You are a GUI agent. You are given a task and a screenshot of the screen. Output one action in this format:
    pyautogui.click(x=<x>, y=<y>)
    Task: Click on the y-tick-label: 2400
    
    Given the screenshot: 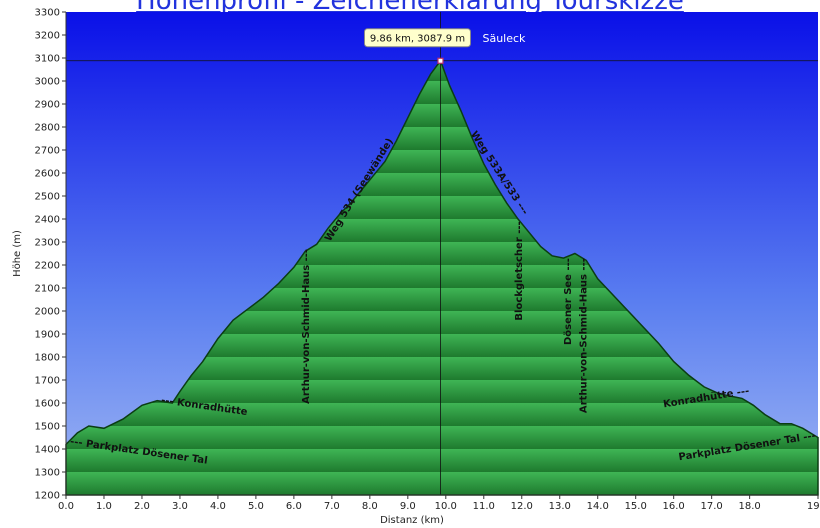 What is the action you would take?
    pyautogui.click(x=47, y=220)
    